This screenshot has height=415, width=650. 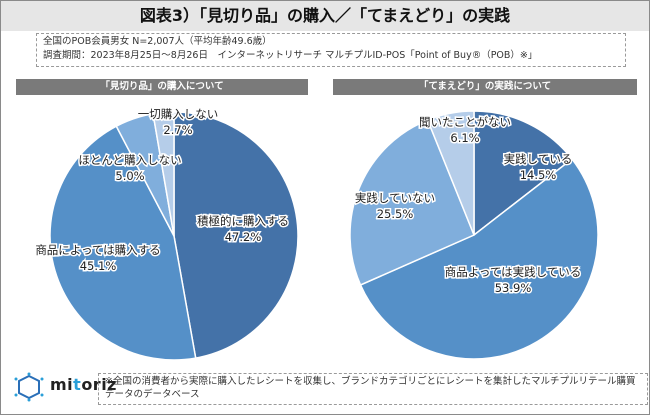 I want to click on chart-2-title: 「てまえどり」の実践について, so click(x=485, y=87).